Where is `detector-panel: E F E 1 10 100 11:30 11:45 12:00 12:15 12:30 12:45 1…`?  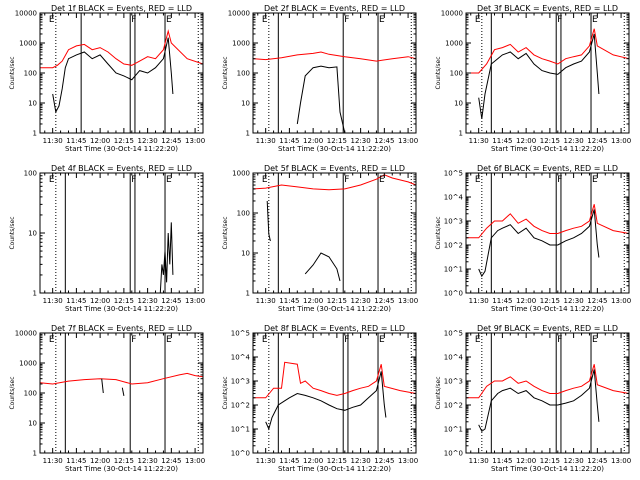
detector-panel: E F E 1 10 100 11:30 11:45 12:00 12:15 12:30 12:45 1… is located at coordinates (107, 238).